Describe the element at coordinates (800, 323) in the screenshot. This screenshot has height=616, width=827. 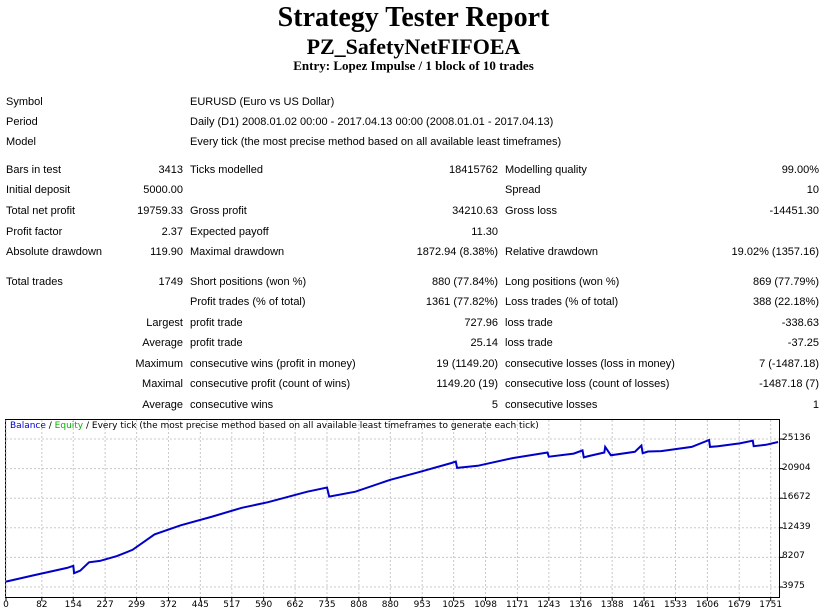
I see `largest-loss-value: -338.63` at that location.